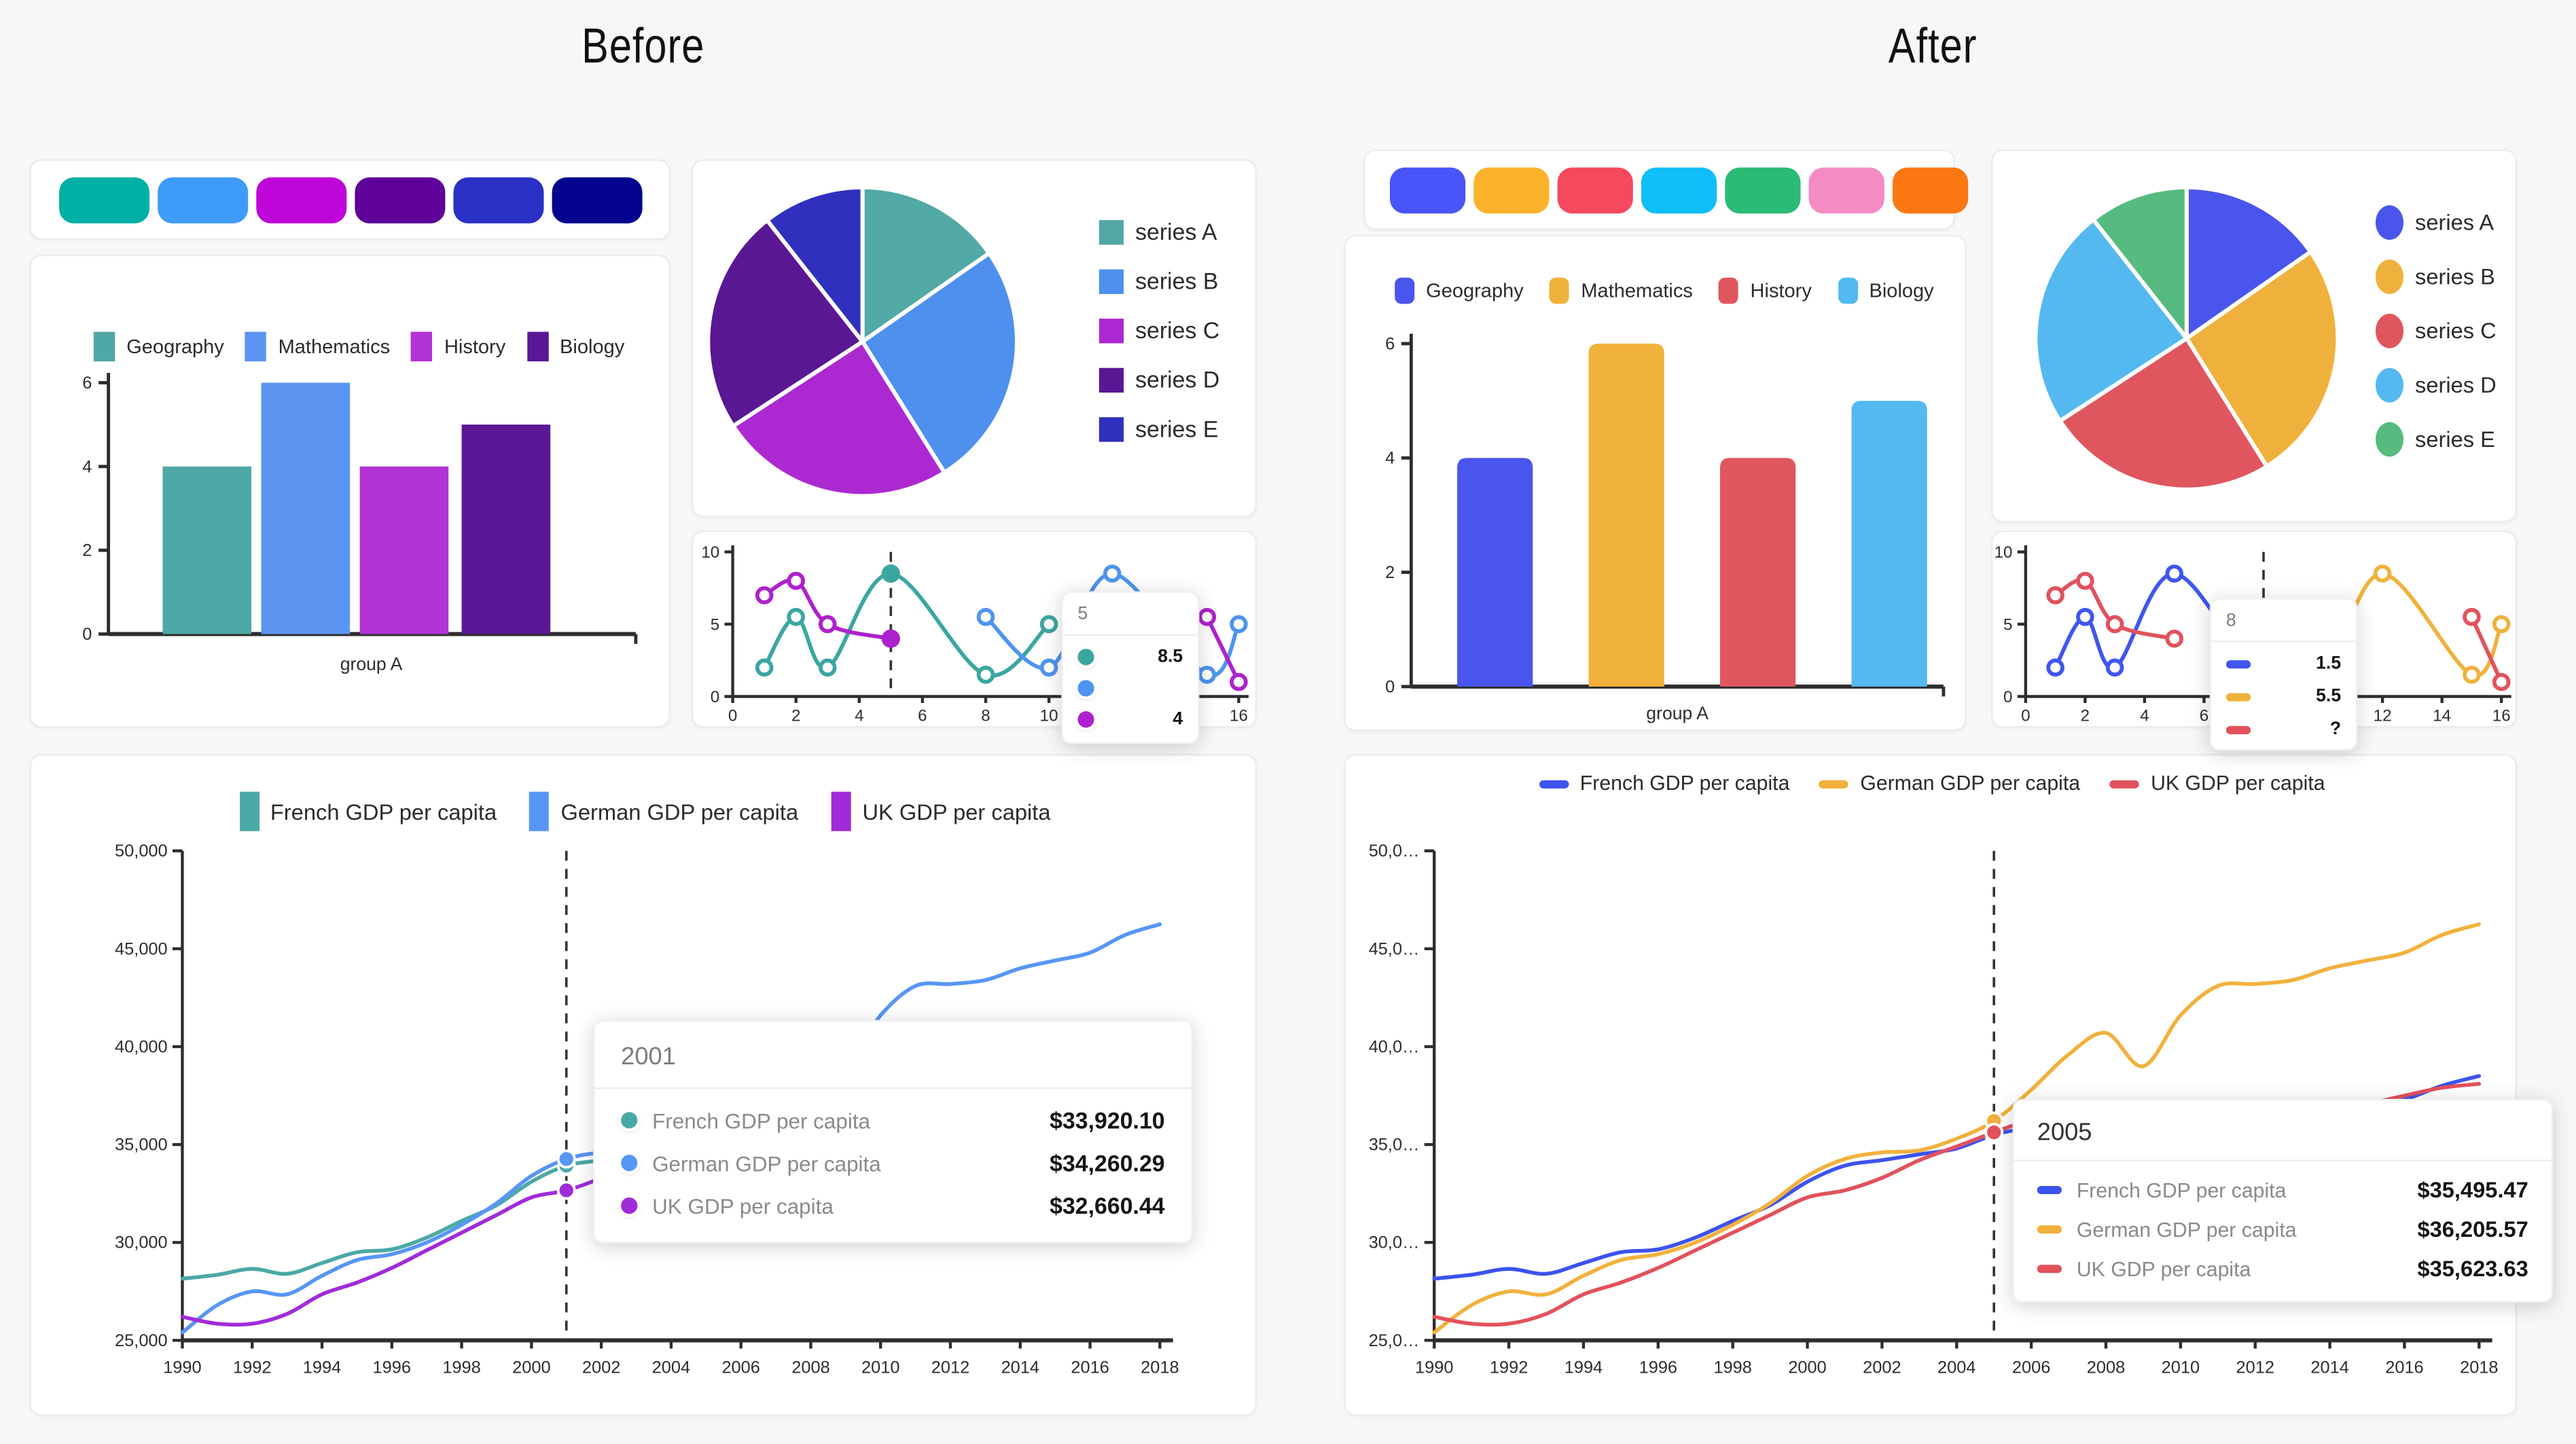  What do you see at coordinates (601, 1368) in the screenshot?
I see `svg-text: 2002` at bounding box center [601, 1368].